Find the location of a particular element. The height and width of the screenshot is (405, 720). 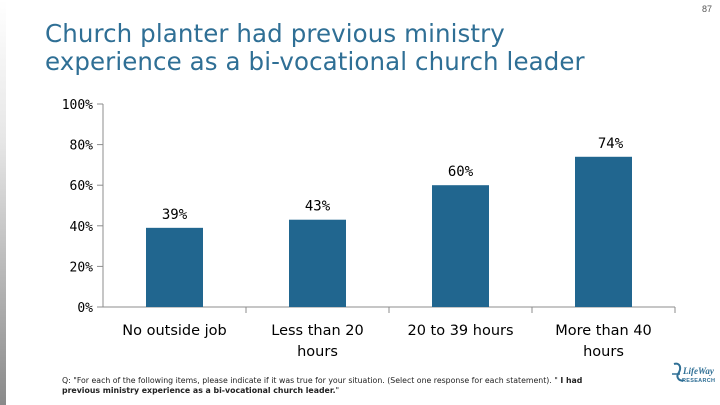

y-tick-label: 40% is located at coordinates (82, 227).